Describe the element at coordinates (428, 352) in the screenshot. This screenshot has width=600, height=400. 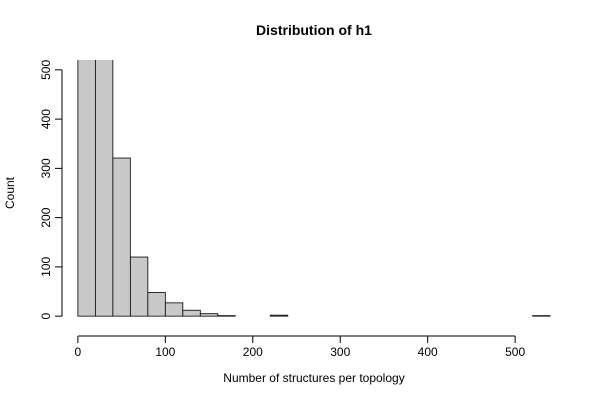
I see `x-tick-label: 400` at that location.